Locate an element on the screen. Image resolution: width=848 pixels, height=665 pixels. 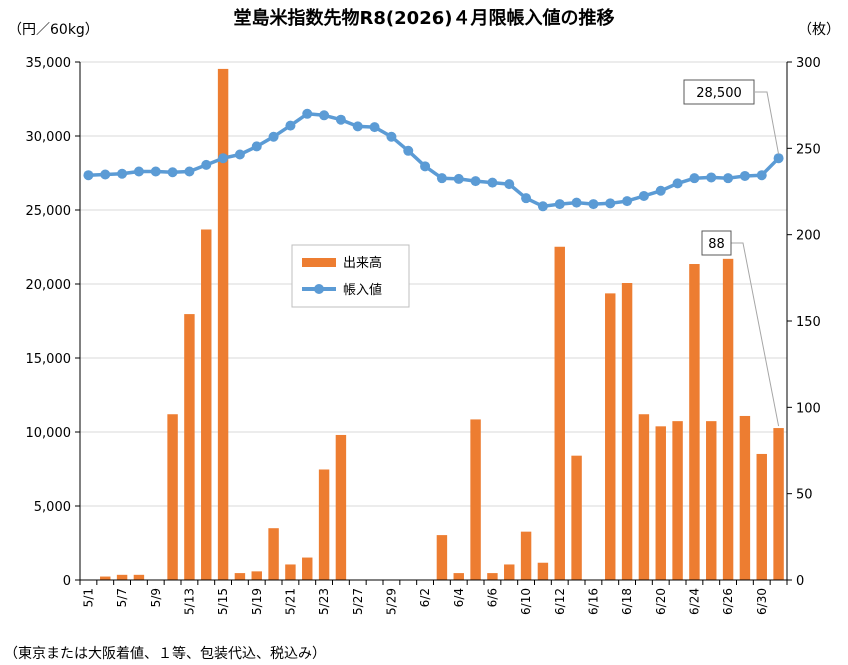
legend-swatch-volume is located at coordinates (319, 262).